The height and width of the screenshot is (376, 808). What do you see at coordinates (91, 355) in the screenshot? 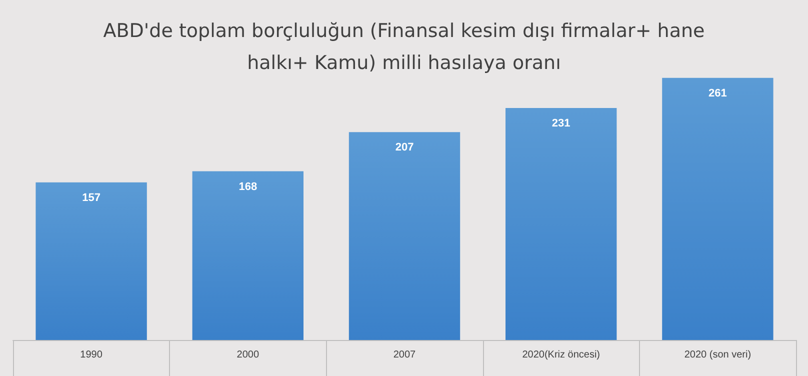
I see `x-tick-label: 1990` at bounding box center [91, 355].